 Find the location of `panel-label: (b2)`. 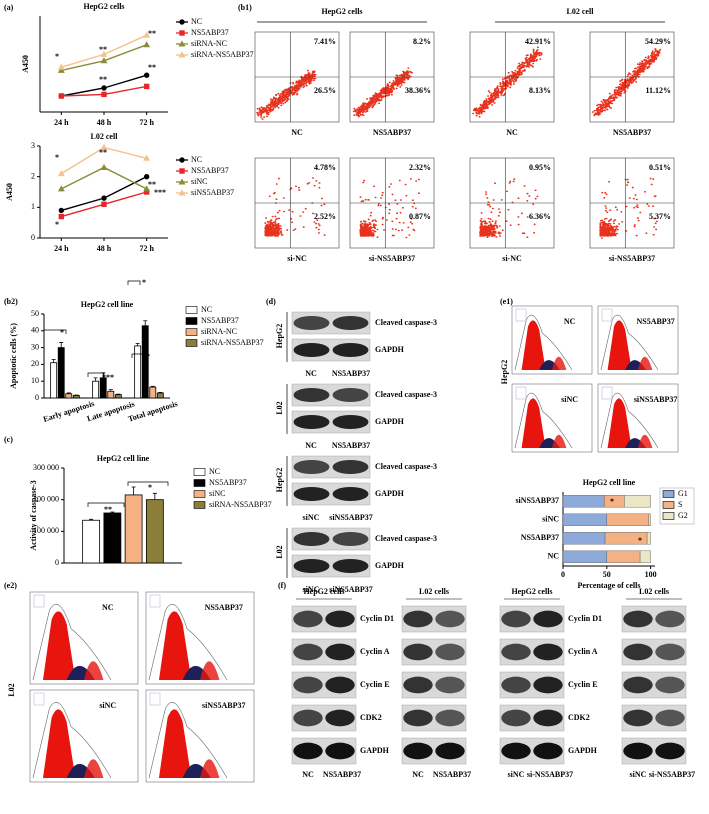

panel-label: (b2) is located at coordinates (11, 301).